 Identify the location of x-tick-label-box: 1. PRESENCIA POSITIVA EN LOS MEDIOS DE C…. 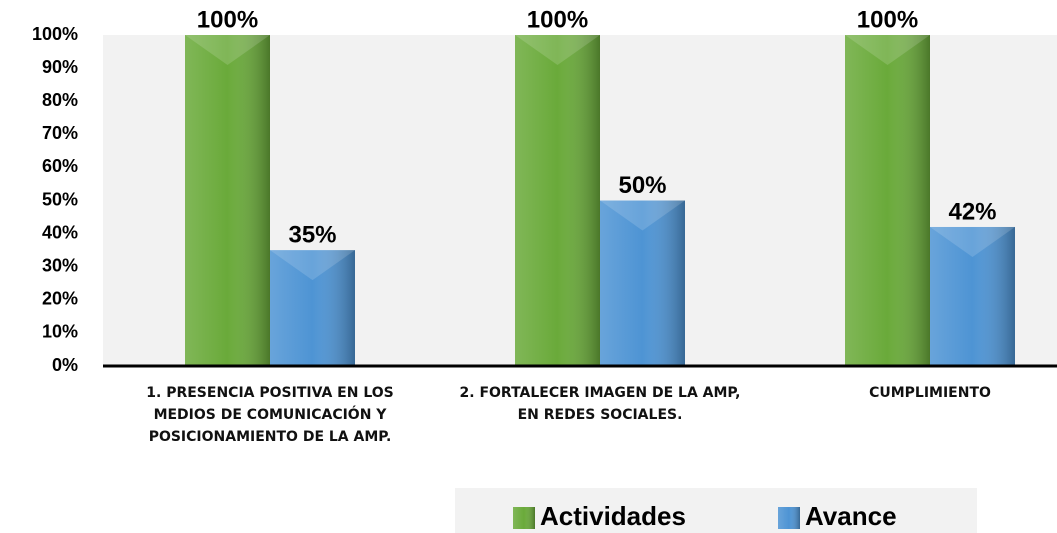
(270, 415).